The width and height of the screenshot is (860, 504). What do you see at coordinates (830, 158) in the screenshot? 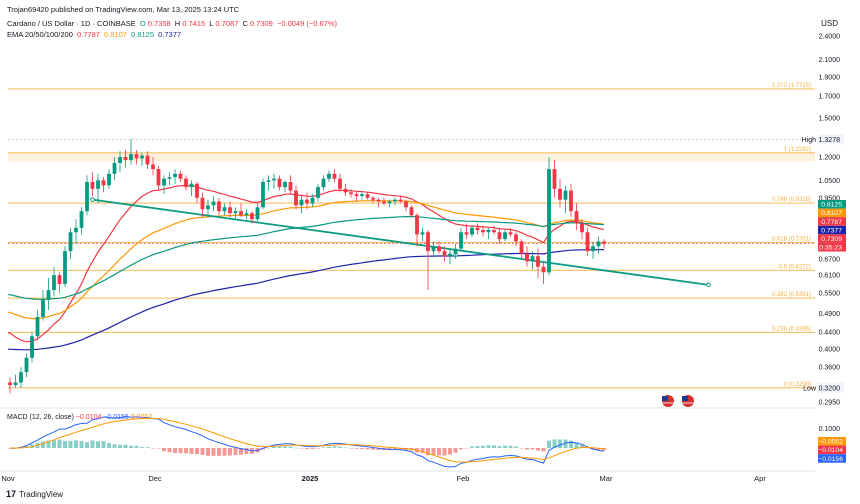
I see `price-tick: 1.2000` at bounding box center [830, 158].